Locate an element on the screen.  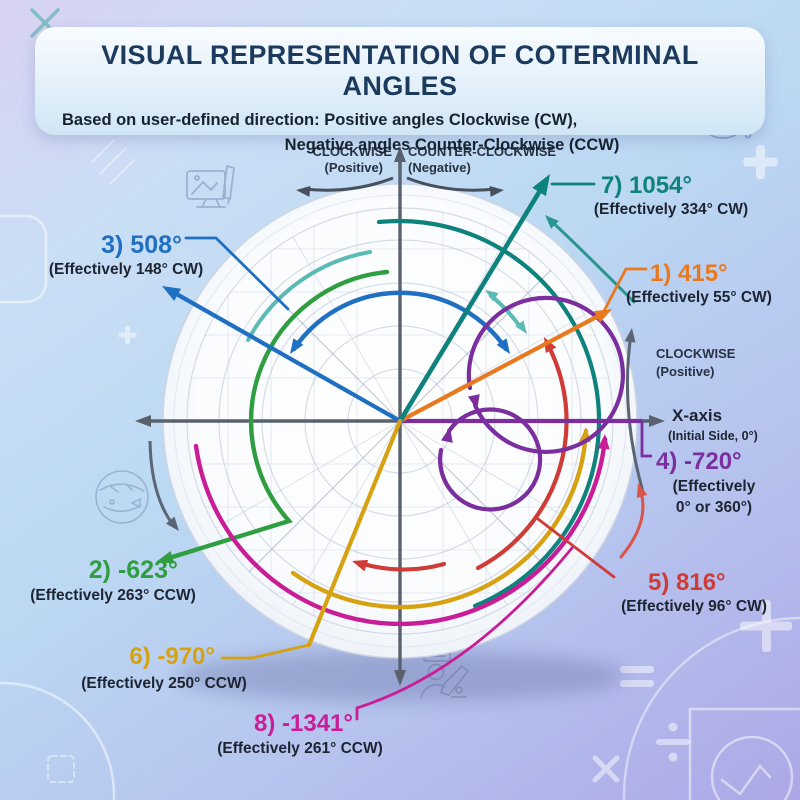
y-axis-down-arrowhead is located at coordinates (400, 678).